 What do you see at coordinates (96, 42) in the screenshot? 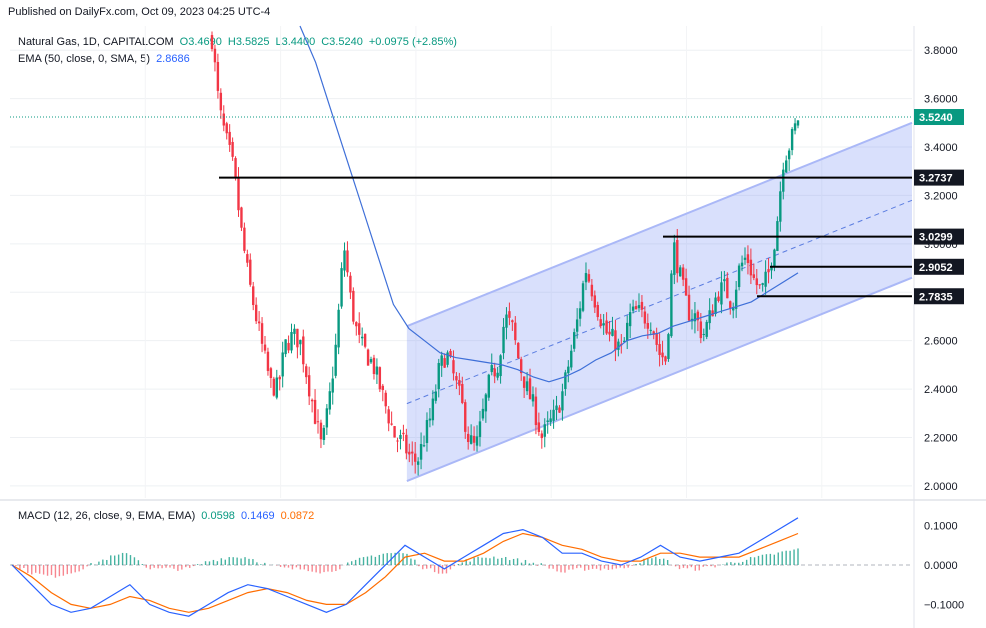
I see `ticker-name: Natural Gas, 1D, CAPITALCOM` at bounding box center [96, 42].